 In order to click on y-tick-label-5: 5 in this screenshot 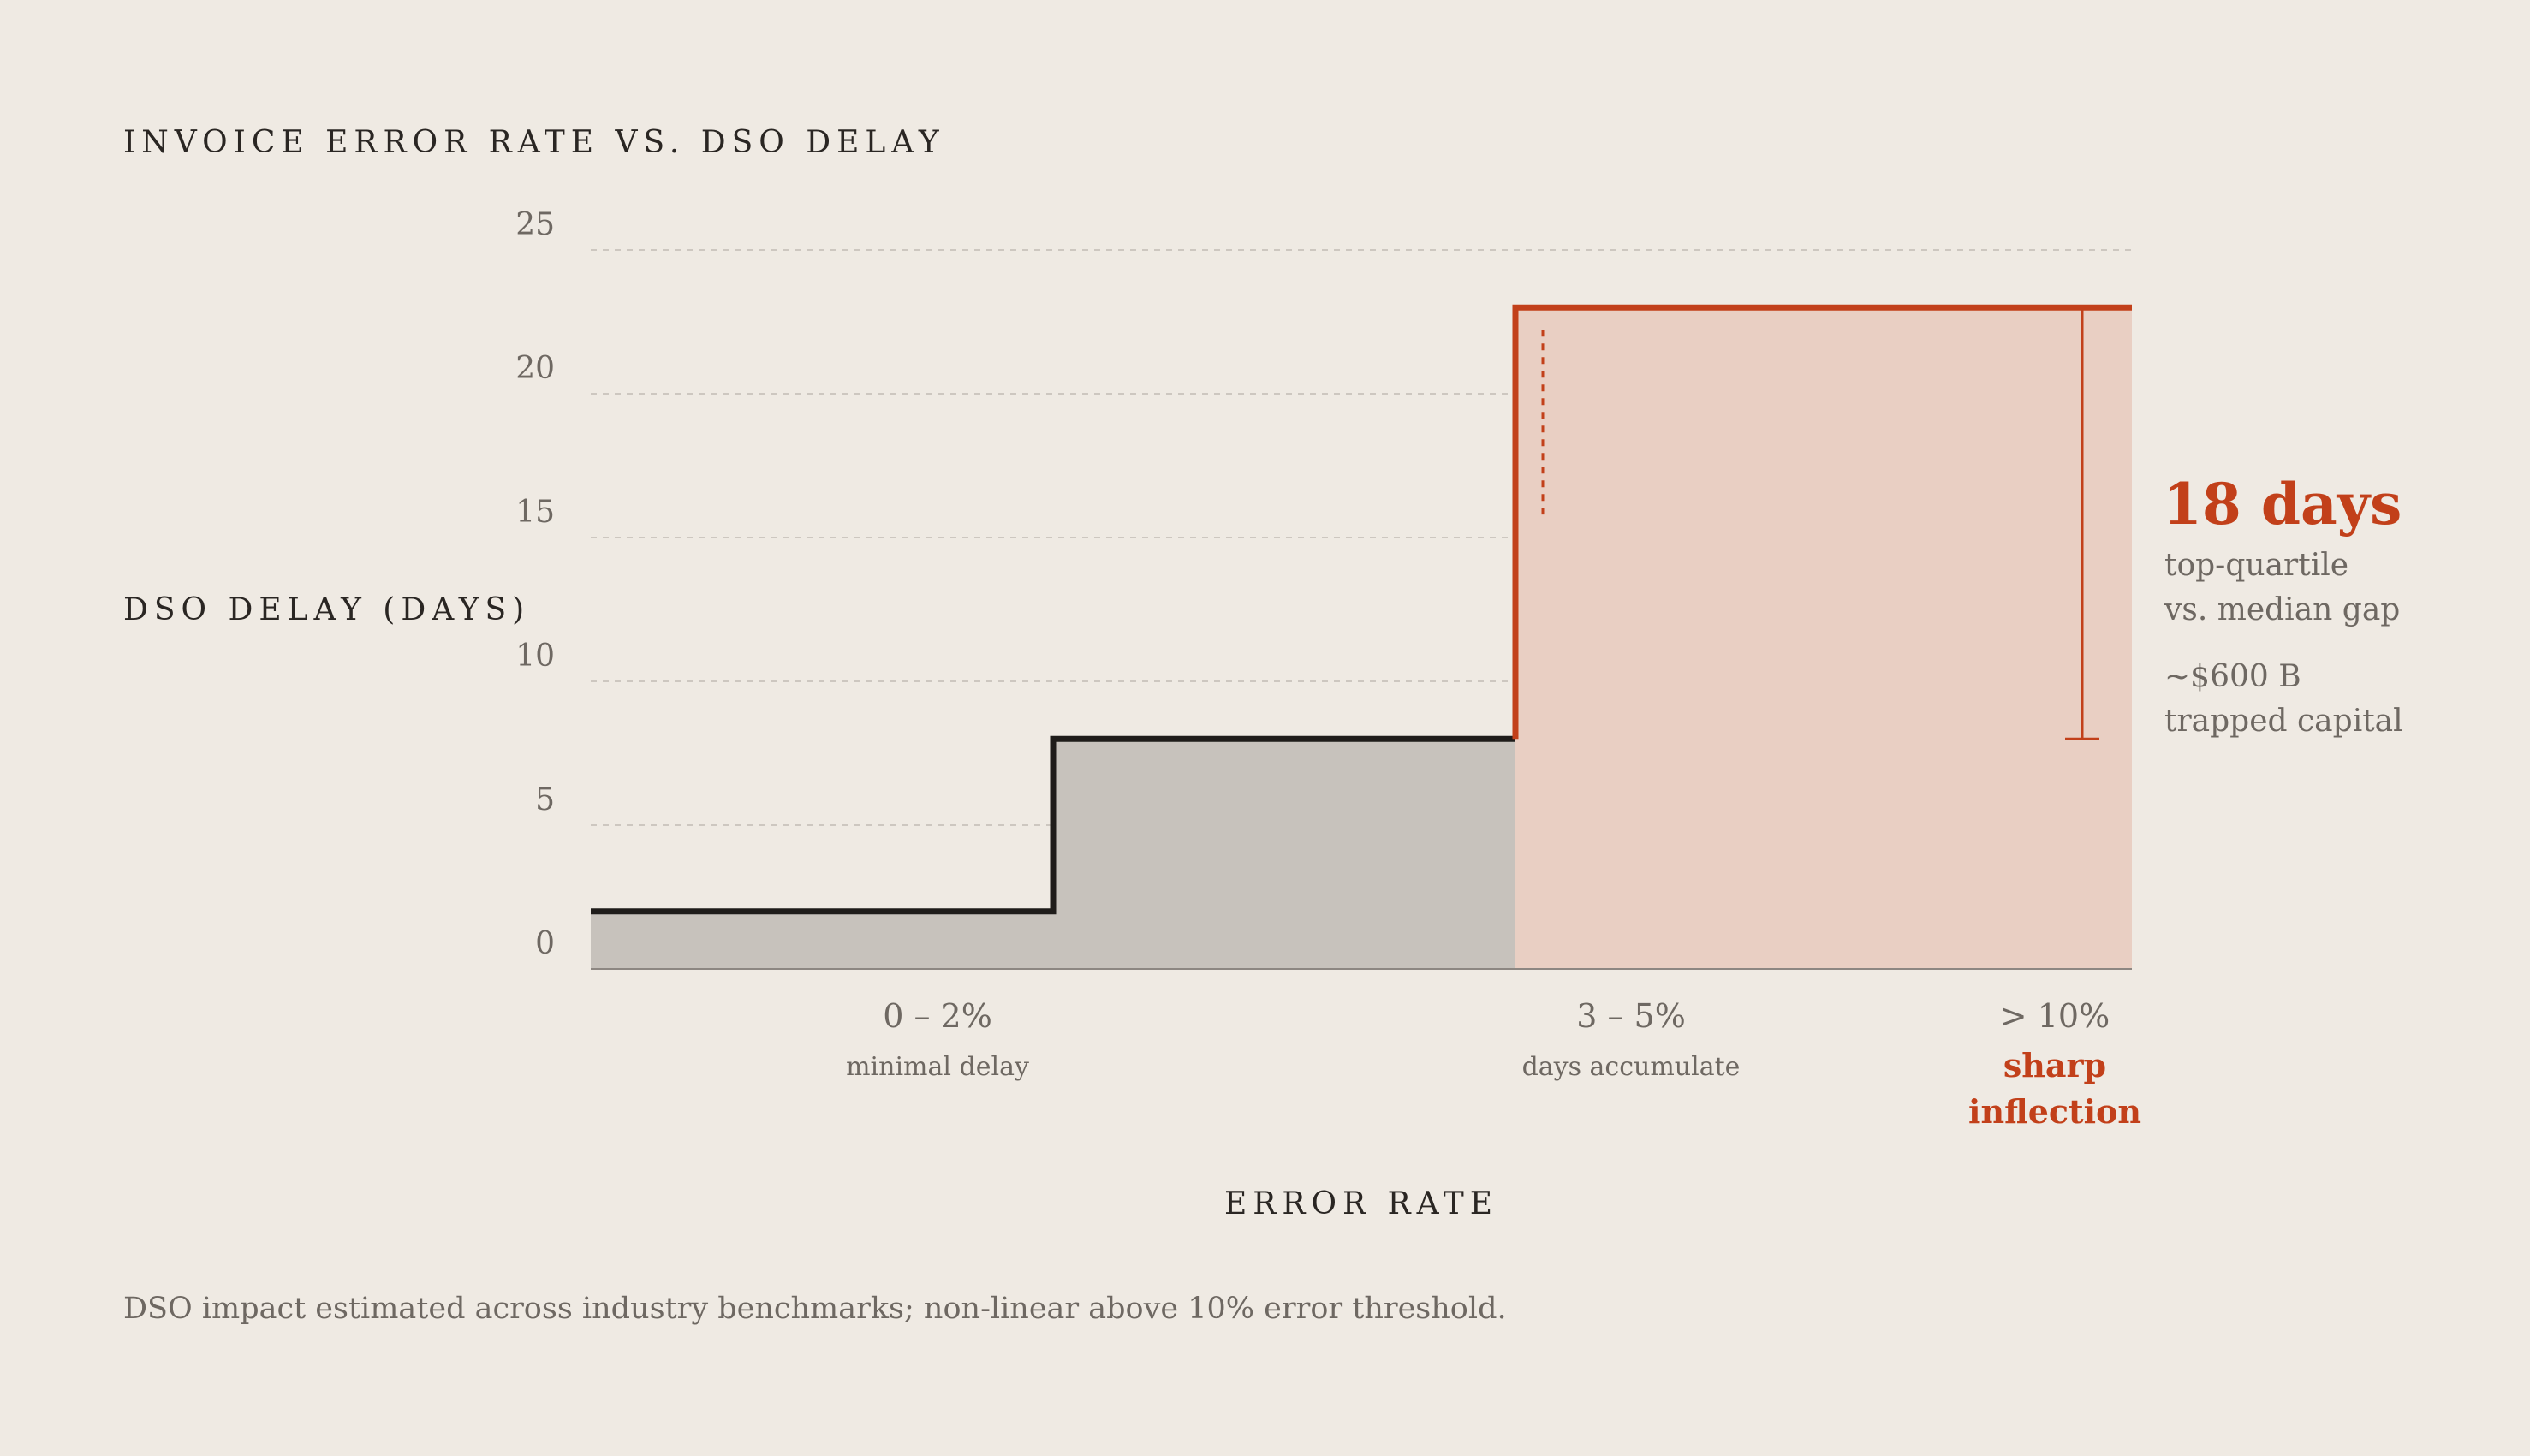, I will do `click(545, 799)`.